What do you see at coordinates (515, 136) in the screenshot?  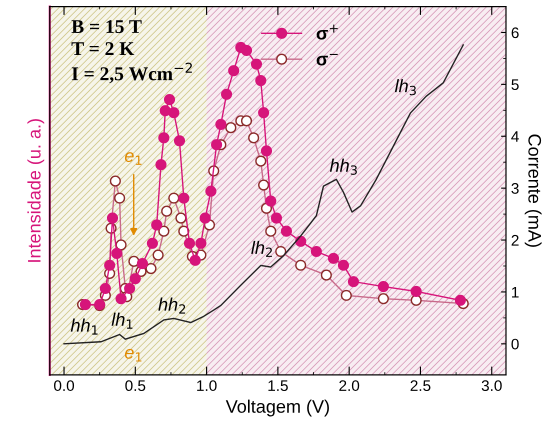 I see `y-tick-label: 4` at bounding box center [515, 136].